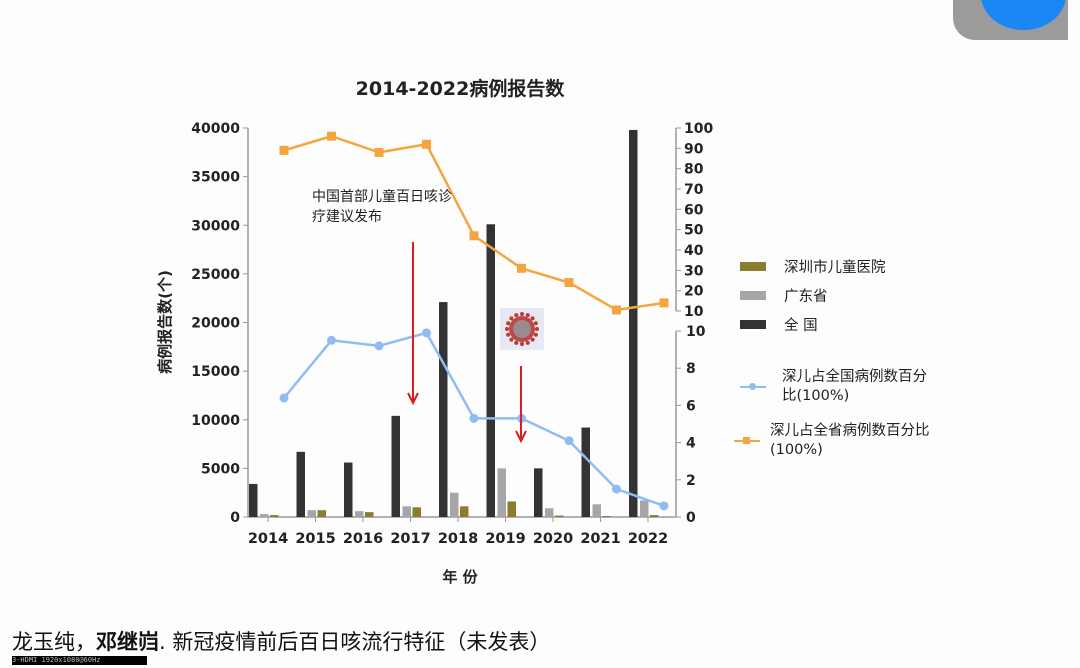 This screenshot has width=1080, height=668. What do you see at coordinates (553, 539) in the screenshot?
I see `x-tick-label: 2020` at bounding box center [553, 539].